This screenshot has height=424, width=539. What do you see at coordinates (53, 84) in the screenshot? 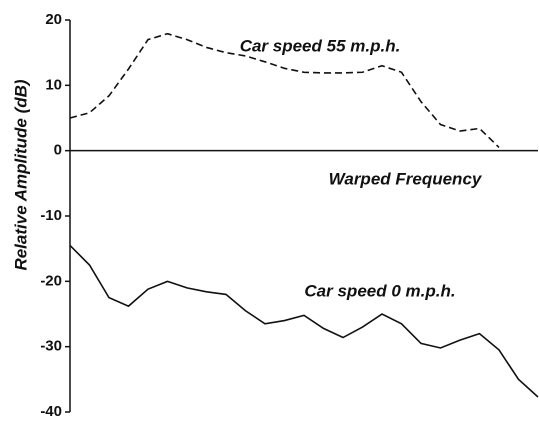
I see `y-tick-label: 10` at bounding box center [53, 84].